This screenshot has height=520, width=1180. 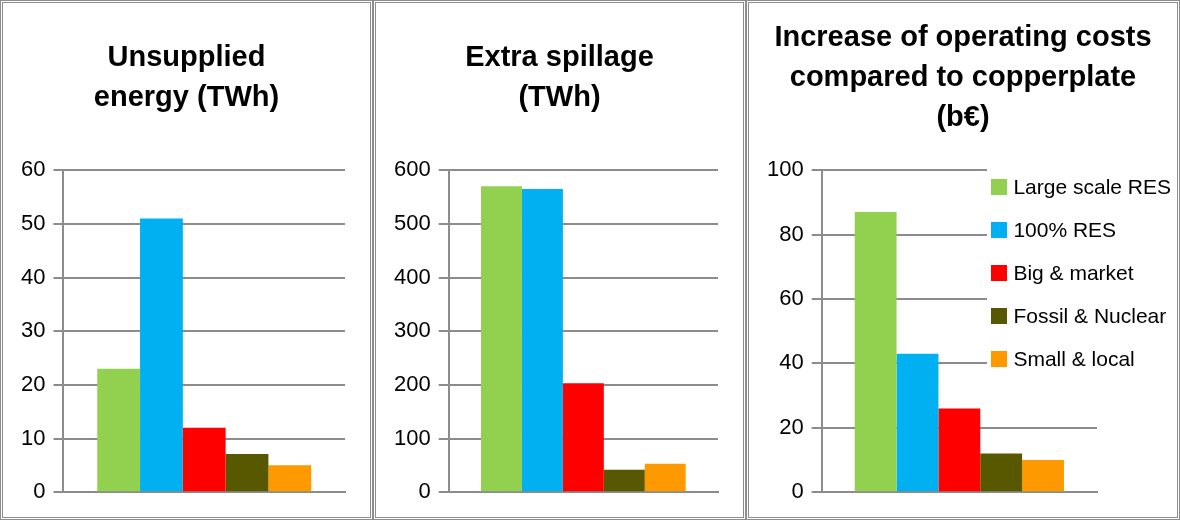 I want to click on legend-label: Large scale RES, so click(x=1092, y=186).